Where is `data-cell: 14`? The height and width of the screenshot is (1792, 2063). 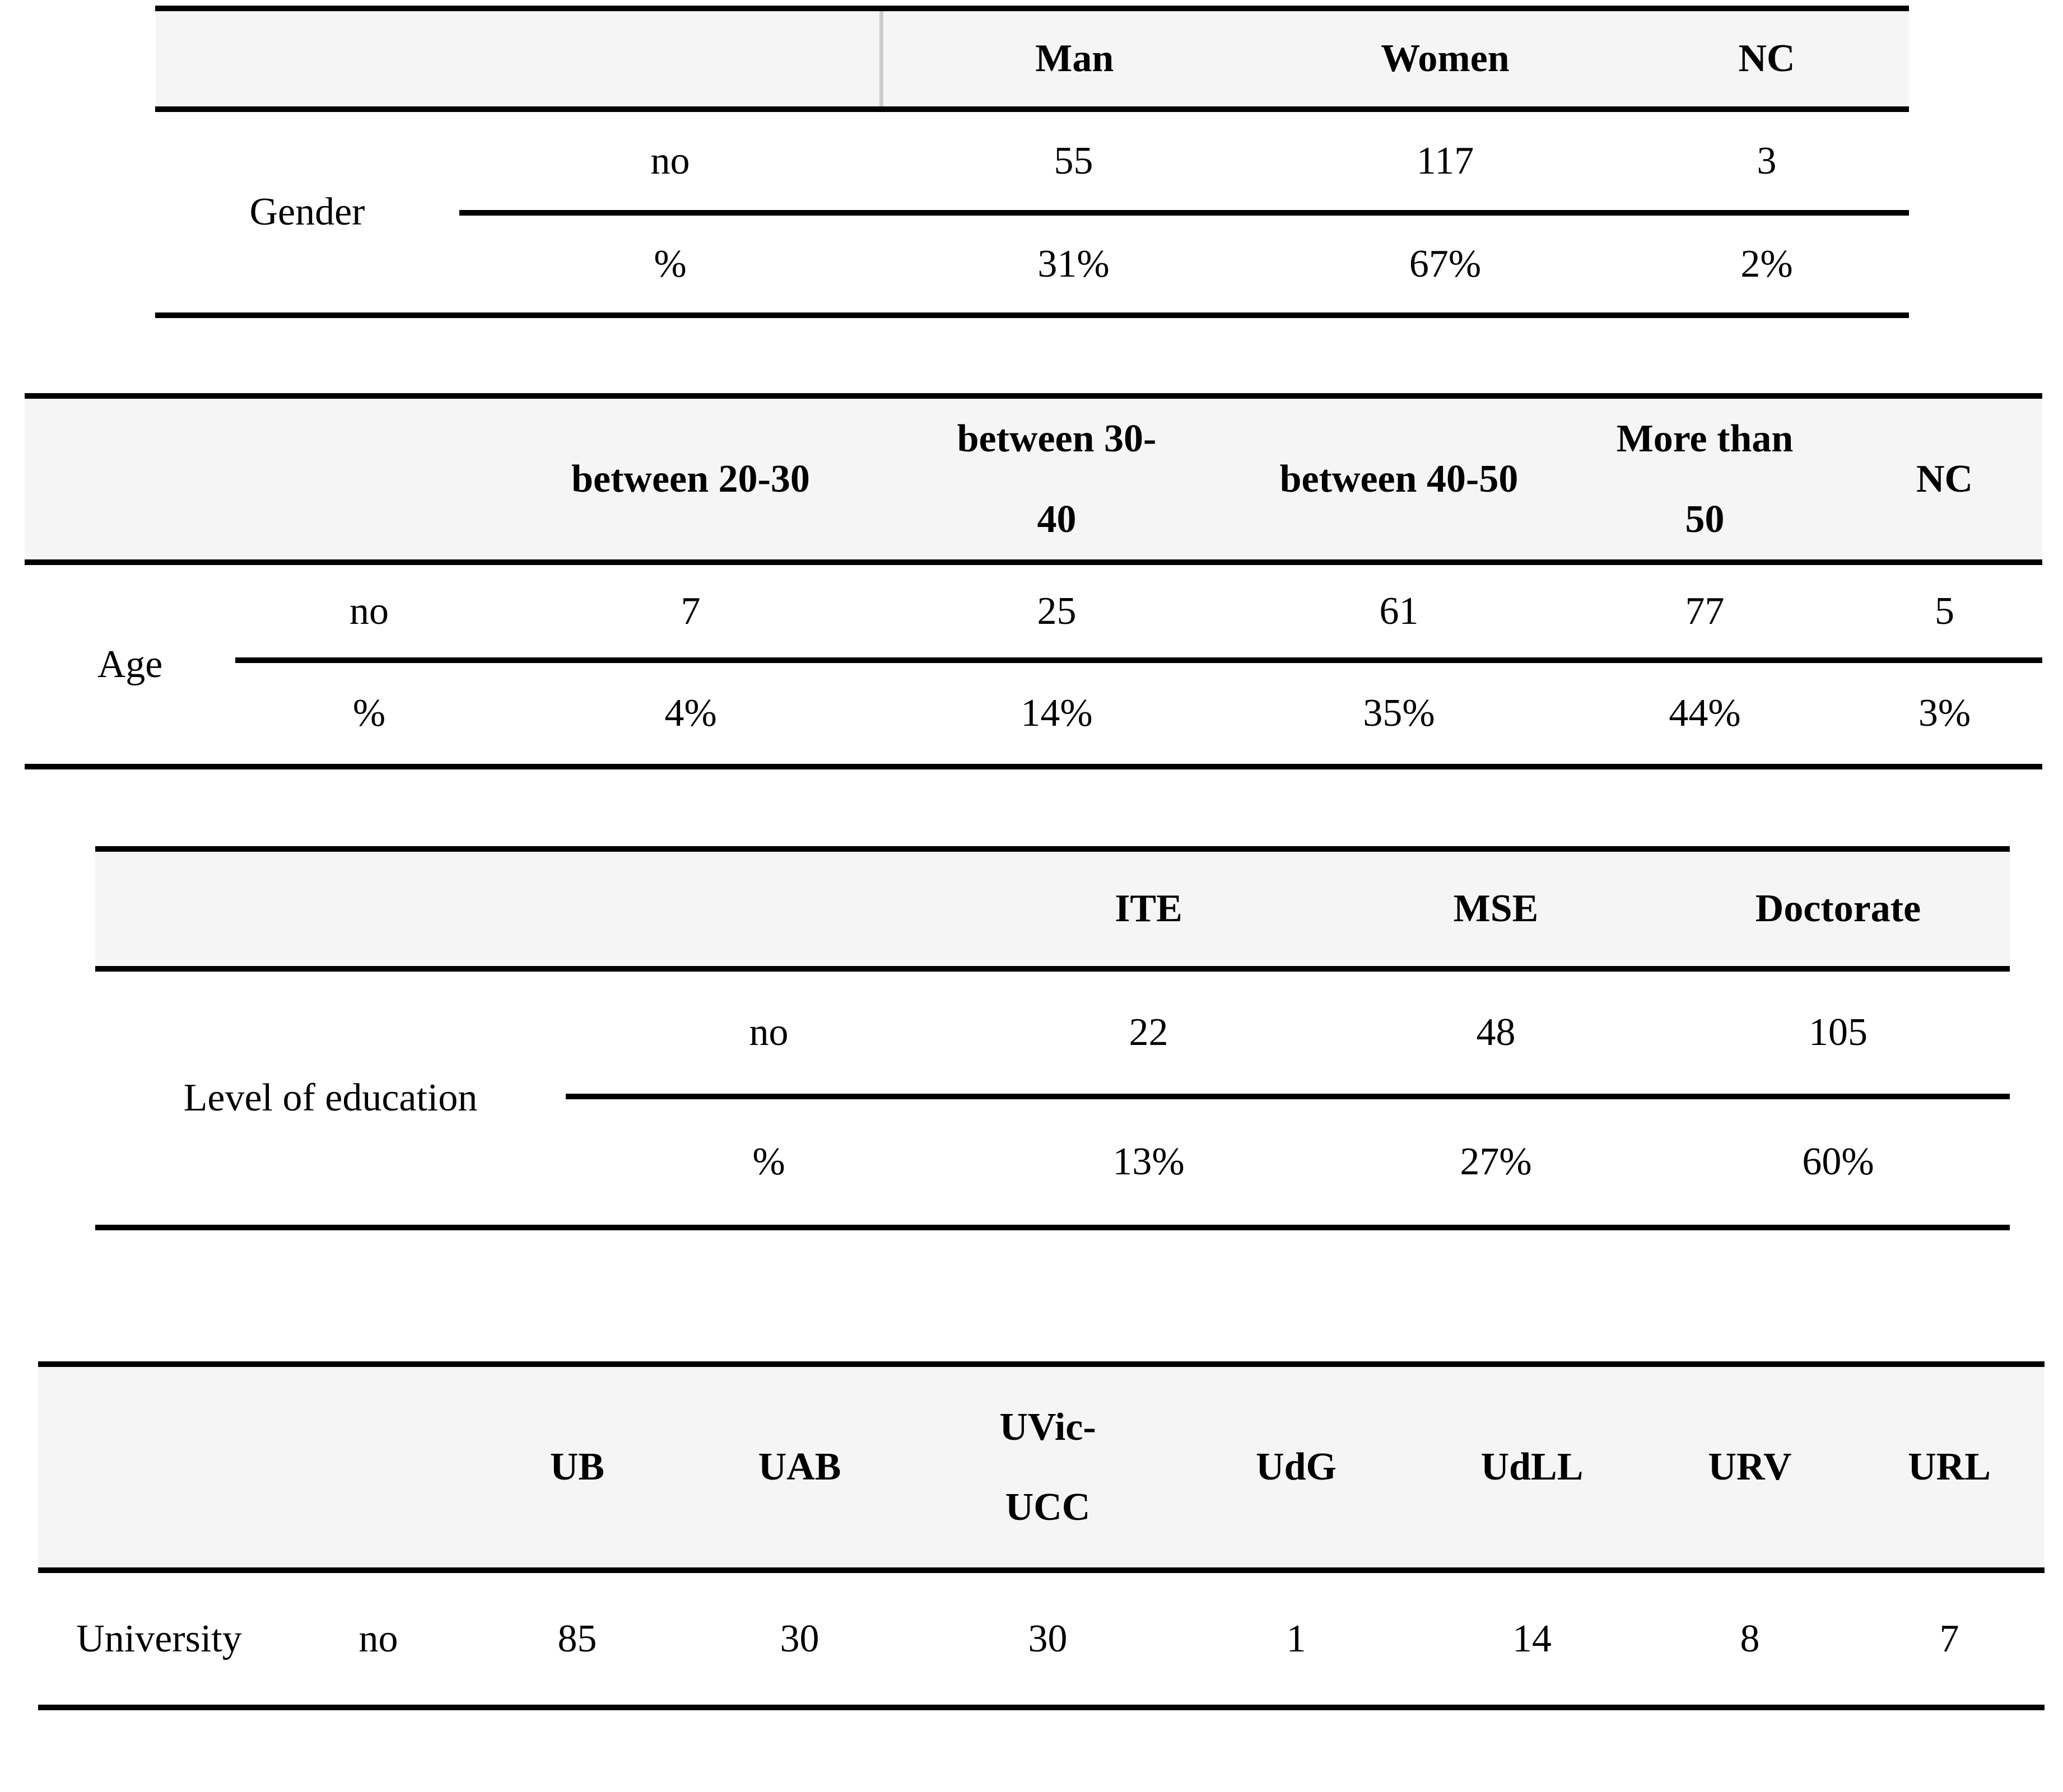 data-cell: 14 is located at coordinates (1532, 1640).